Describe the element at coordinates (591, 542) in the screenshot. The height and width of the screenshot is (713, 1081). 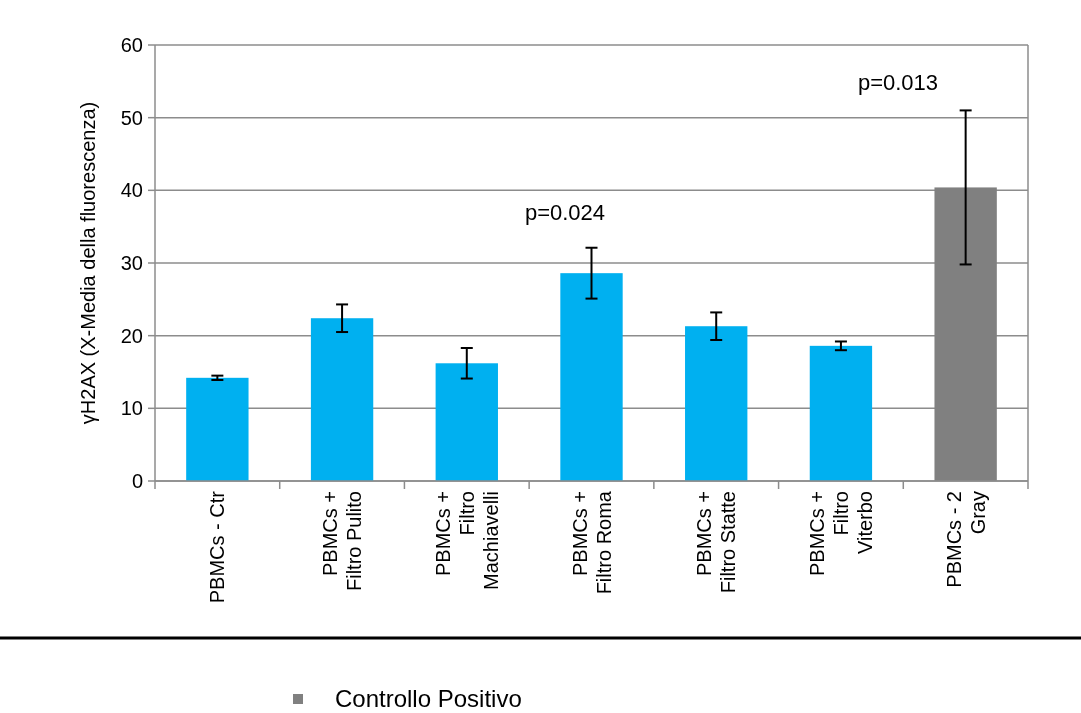
I see `x-tick-label: PBMCs + Filtro Roma` at that location.